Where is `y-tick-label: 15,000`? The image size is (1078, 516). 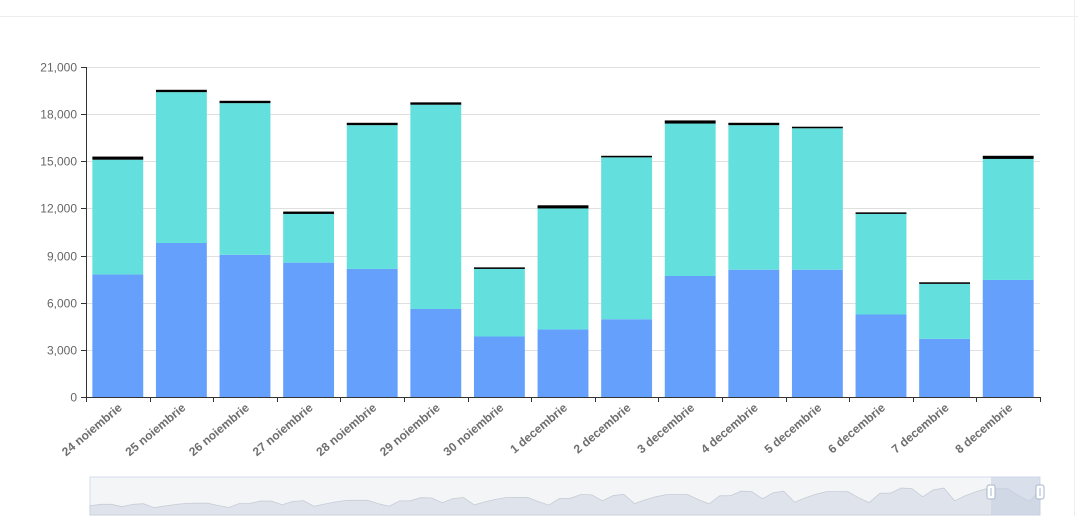 y-tick-label: 15,000 is located at coordinates (58, 162).